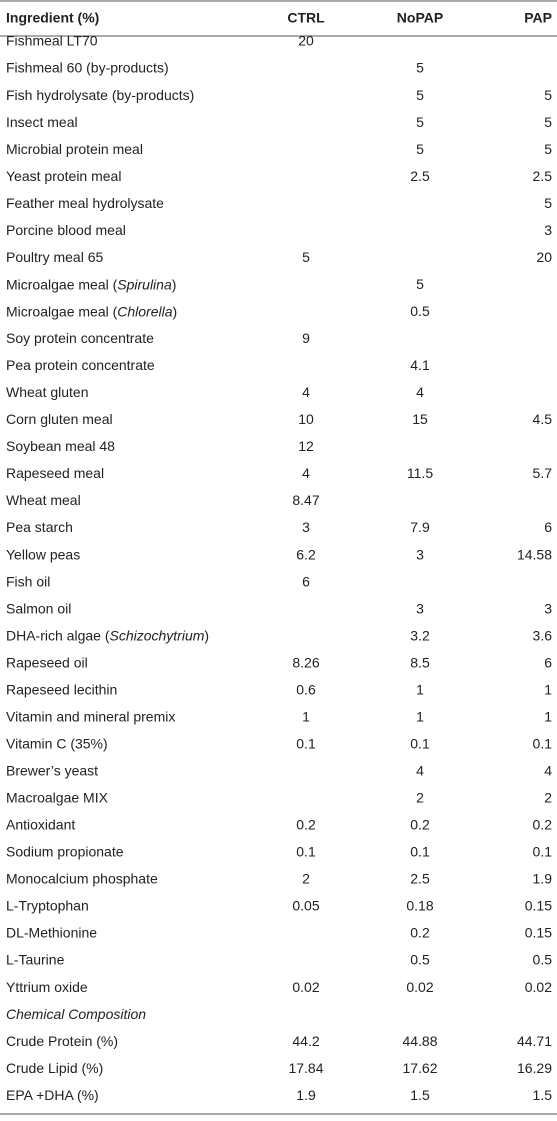 This screenshot has width=557, height=1121. Describe the element at coordinates (543, 879) in the screenshot. I see `value-cell: 1.9` at that location.